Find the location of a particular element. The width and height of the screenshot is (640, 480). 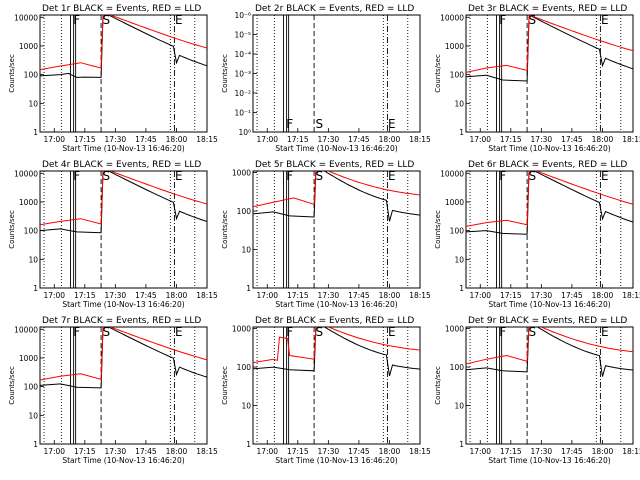

plot-frame is located at coordinates (123, 73).